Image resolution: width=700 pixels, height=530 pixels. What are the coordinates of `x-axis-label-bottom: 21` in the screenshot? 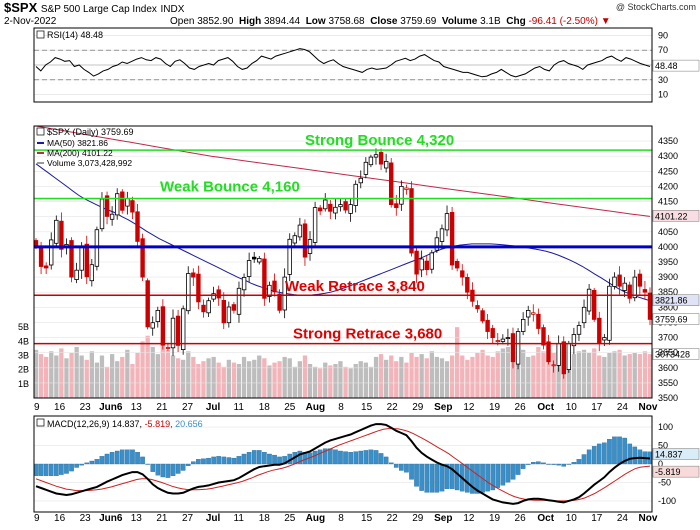 It's located at (162, 518).